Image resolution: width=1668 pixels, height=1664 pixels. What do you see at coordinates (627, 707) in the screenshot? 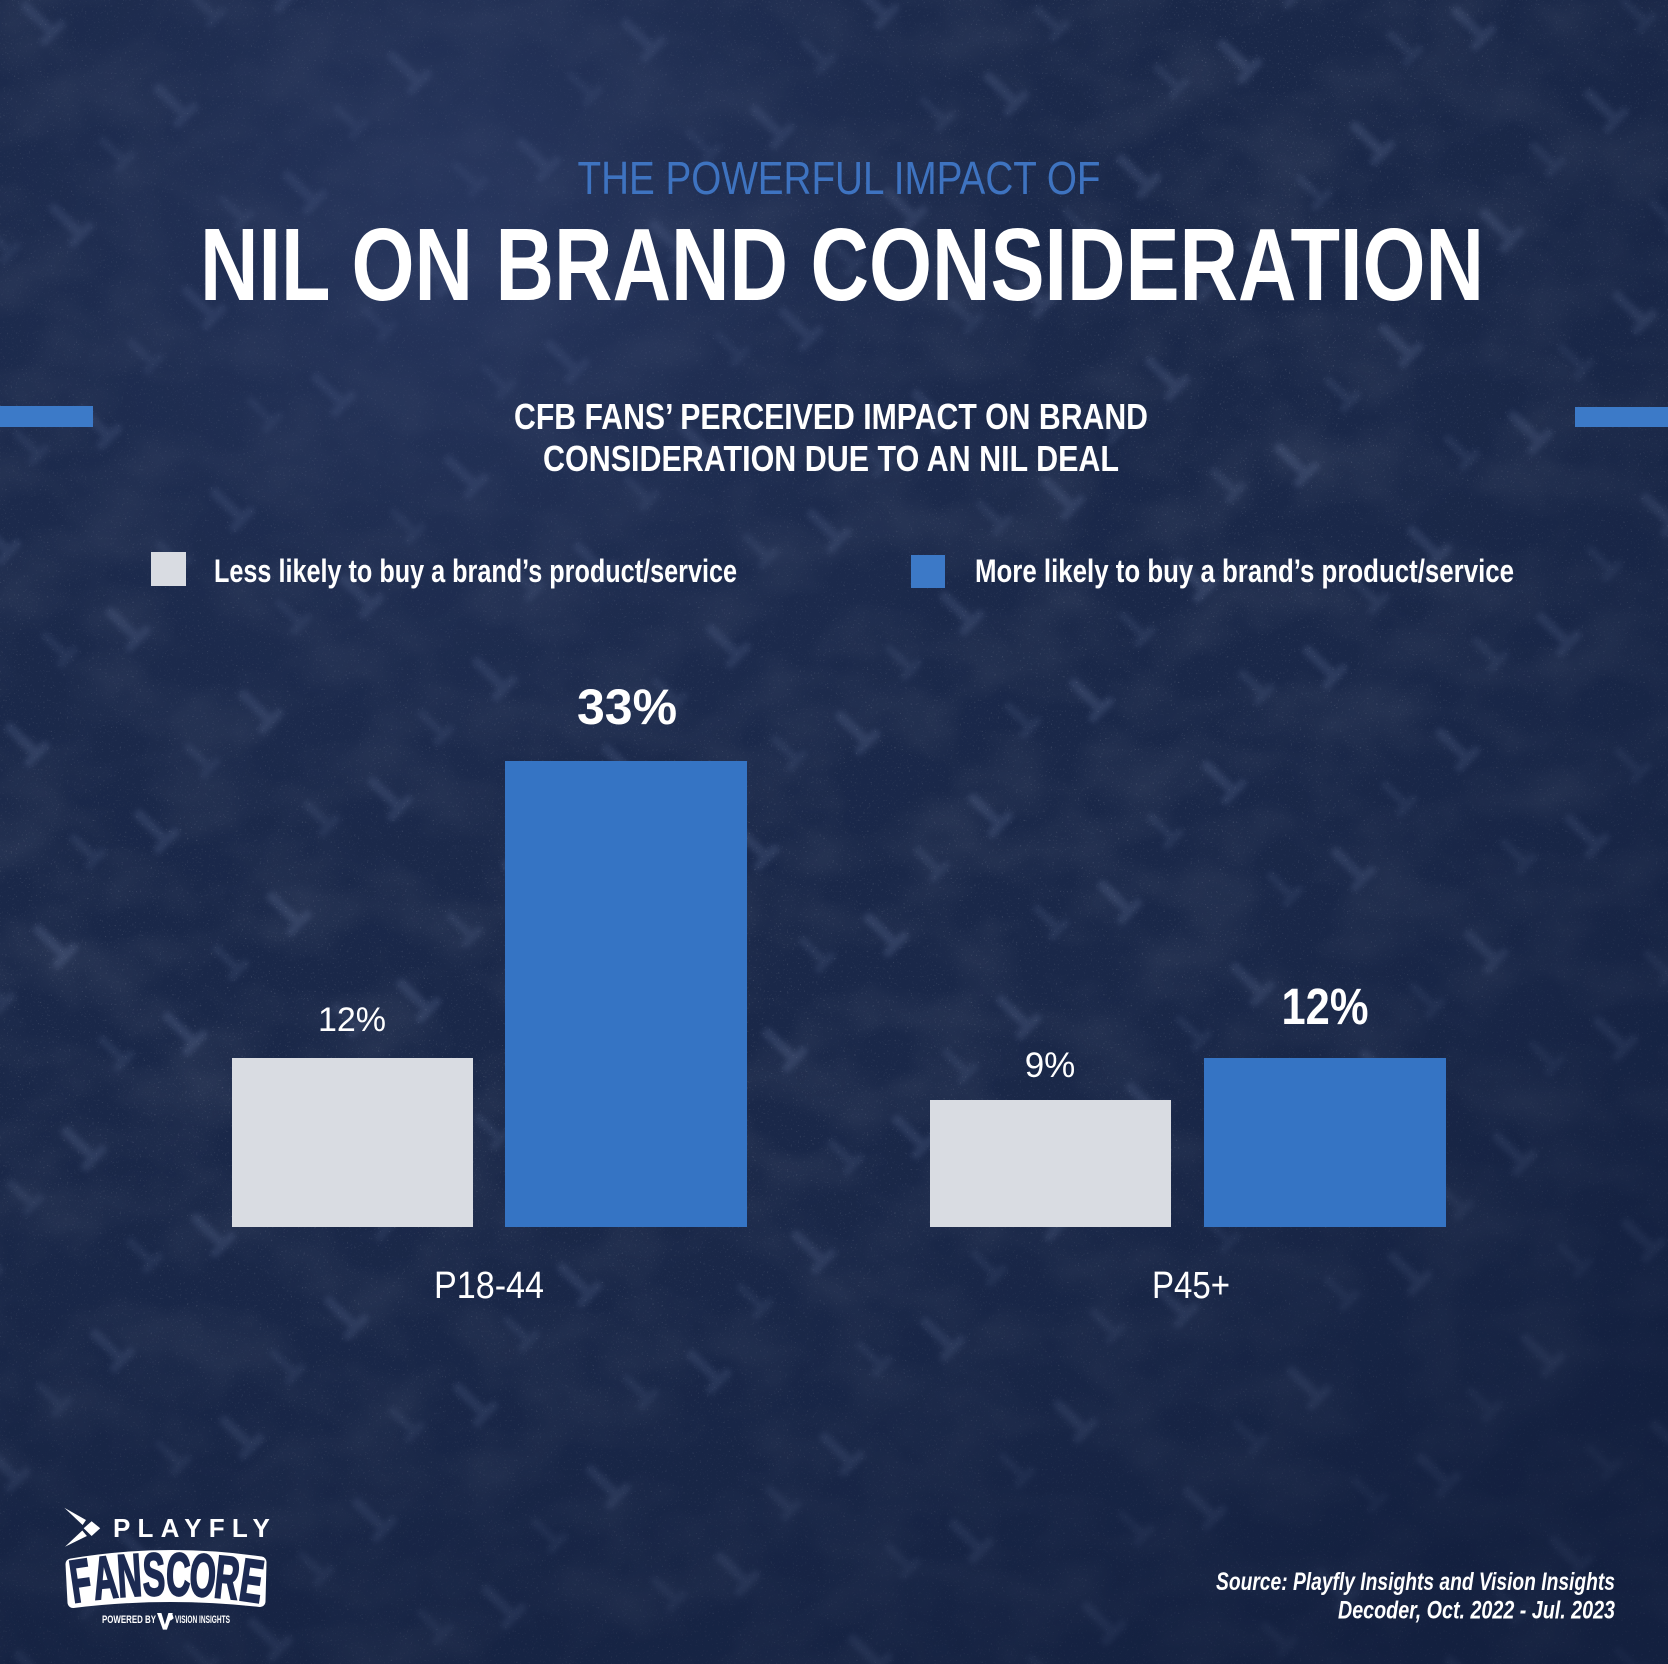
I see `svg-text: 33%` at bounding box center [627, 707].